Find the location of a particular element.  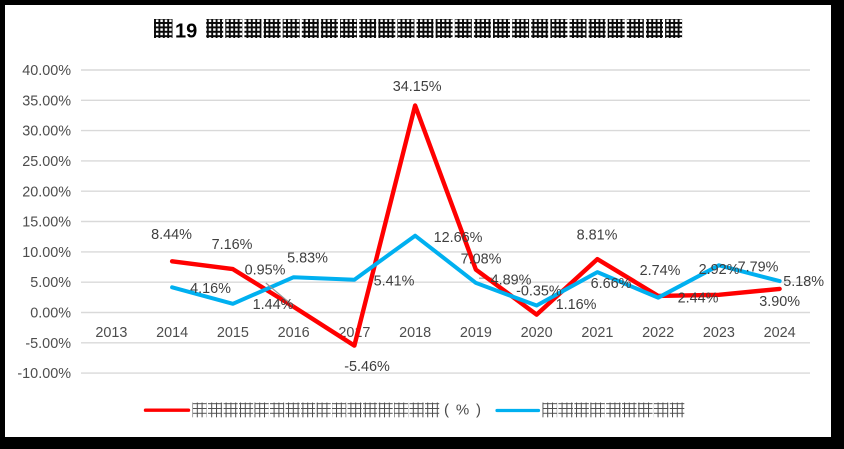

svg-text: 6.66% is located at coordinates (611, 284).